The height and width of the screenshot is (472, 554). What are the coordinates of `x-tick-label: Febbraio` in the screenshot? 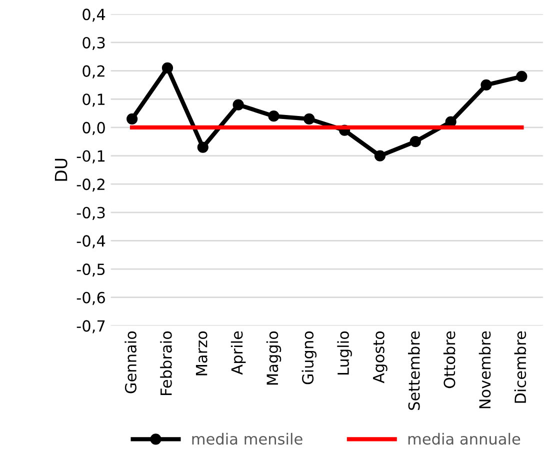 It's located at (166, 363).